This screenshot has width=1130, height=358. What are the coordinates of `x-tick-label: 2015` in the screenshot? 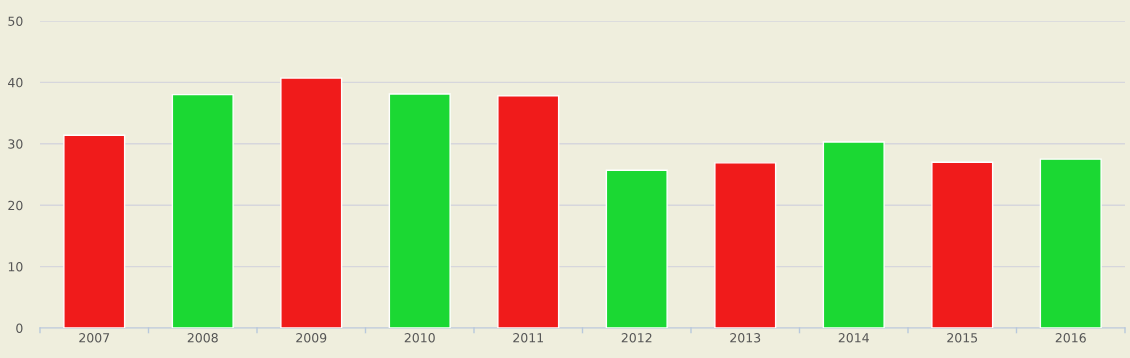 It's located at (962, 338).